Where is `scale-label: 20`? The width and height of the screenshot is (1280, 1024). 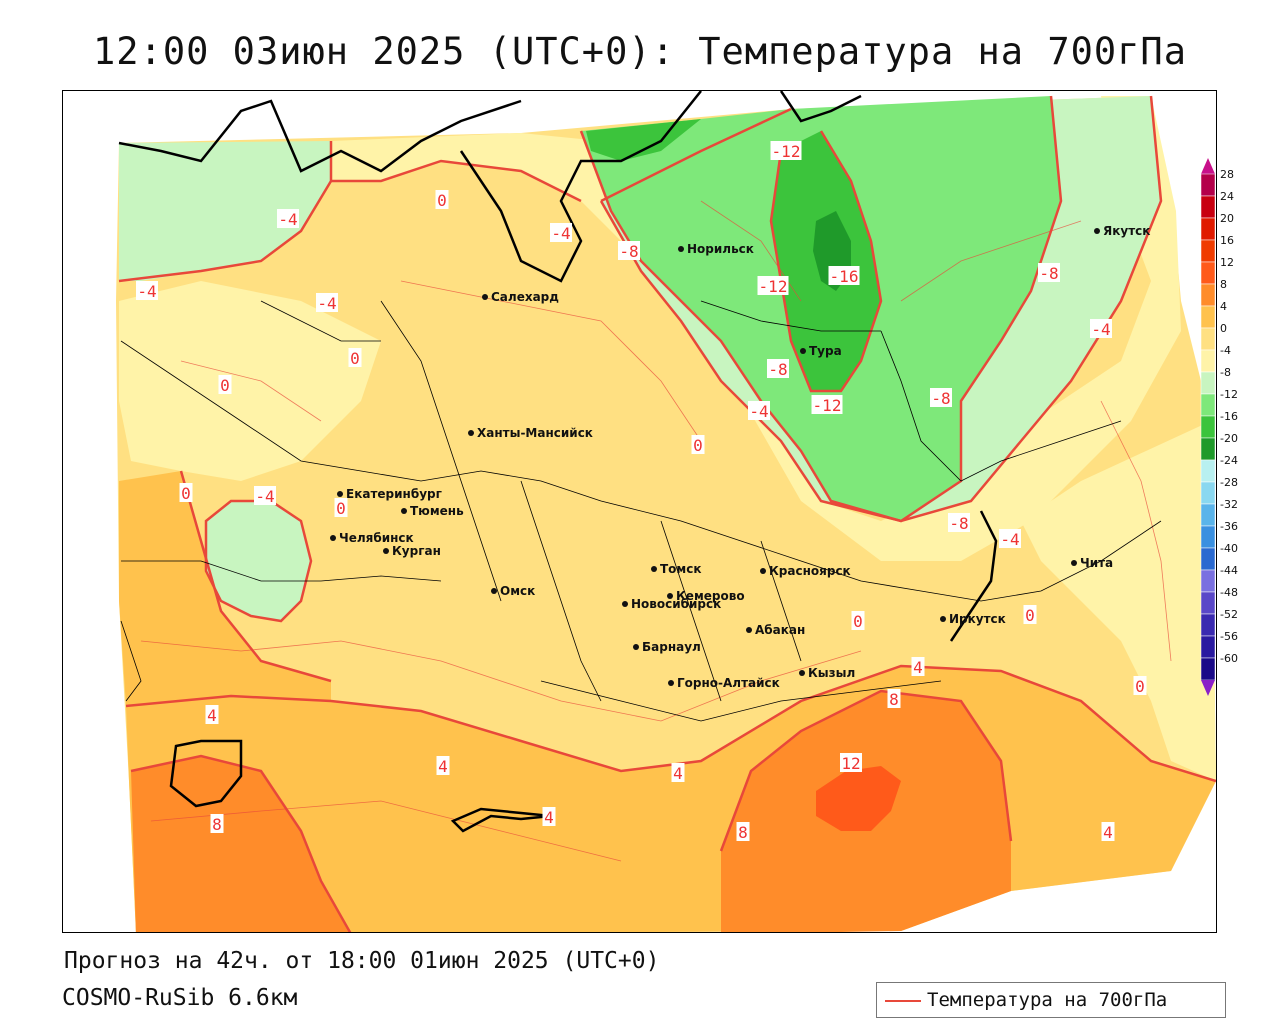
scale-label: 20 is located at coordinates (1227, 218).